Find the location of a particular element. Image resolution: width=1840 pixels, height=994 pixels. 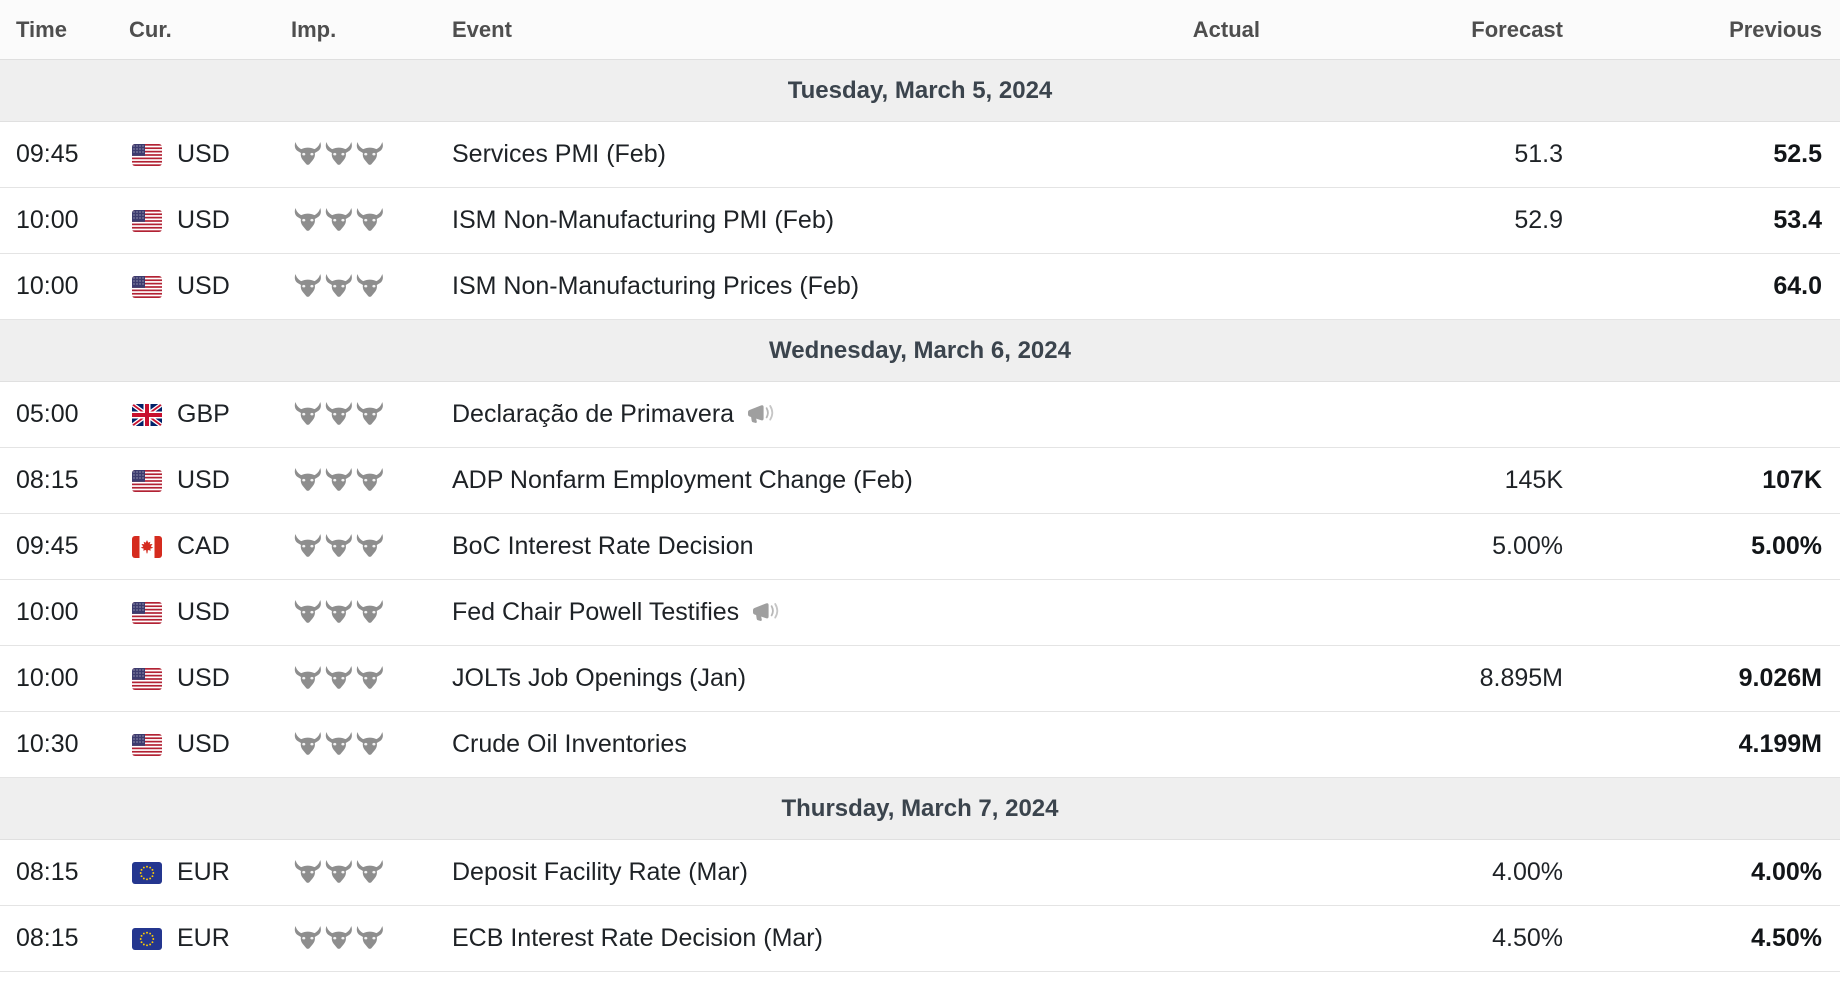

event-name-cell: ADP Nonfarm Employment Change (Feb) is located at coordinates (716, 480).